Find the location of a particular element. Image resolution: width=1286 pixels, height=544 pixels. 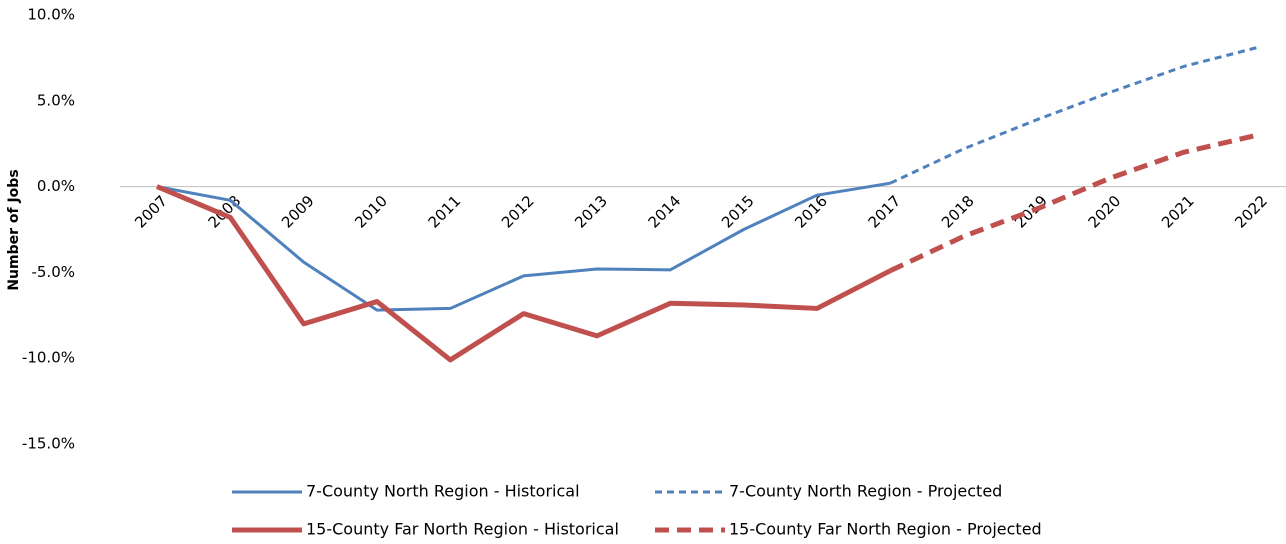

x-tick-label: 2011 is located at coordinates (445, 212).